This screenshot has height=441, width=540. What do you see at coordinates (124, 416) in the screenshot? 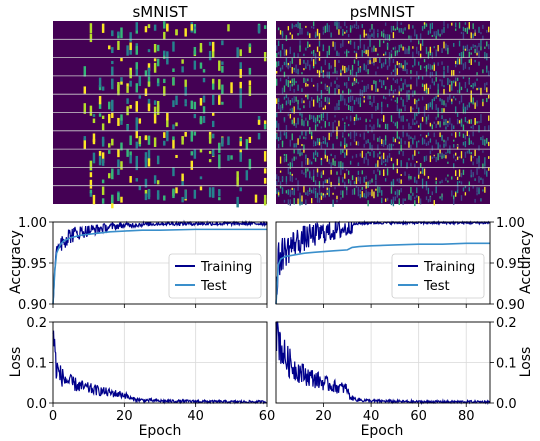
I see `x-tick-label: 20` at bounding box center [124, 416].